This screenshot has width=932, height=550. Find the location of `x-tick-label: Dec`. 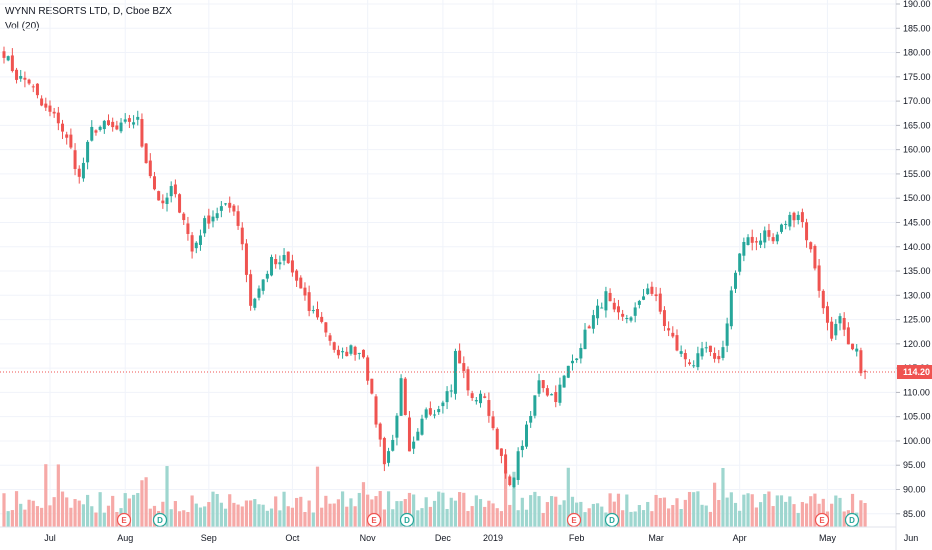

x-tick-label: Dec is located at coordinates (443, 538).